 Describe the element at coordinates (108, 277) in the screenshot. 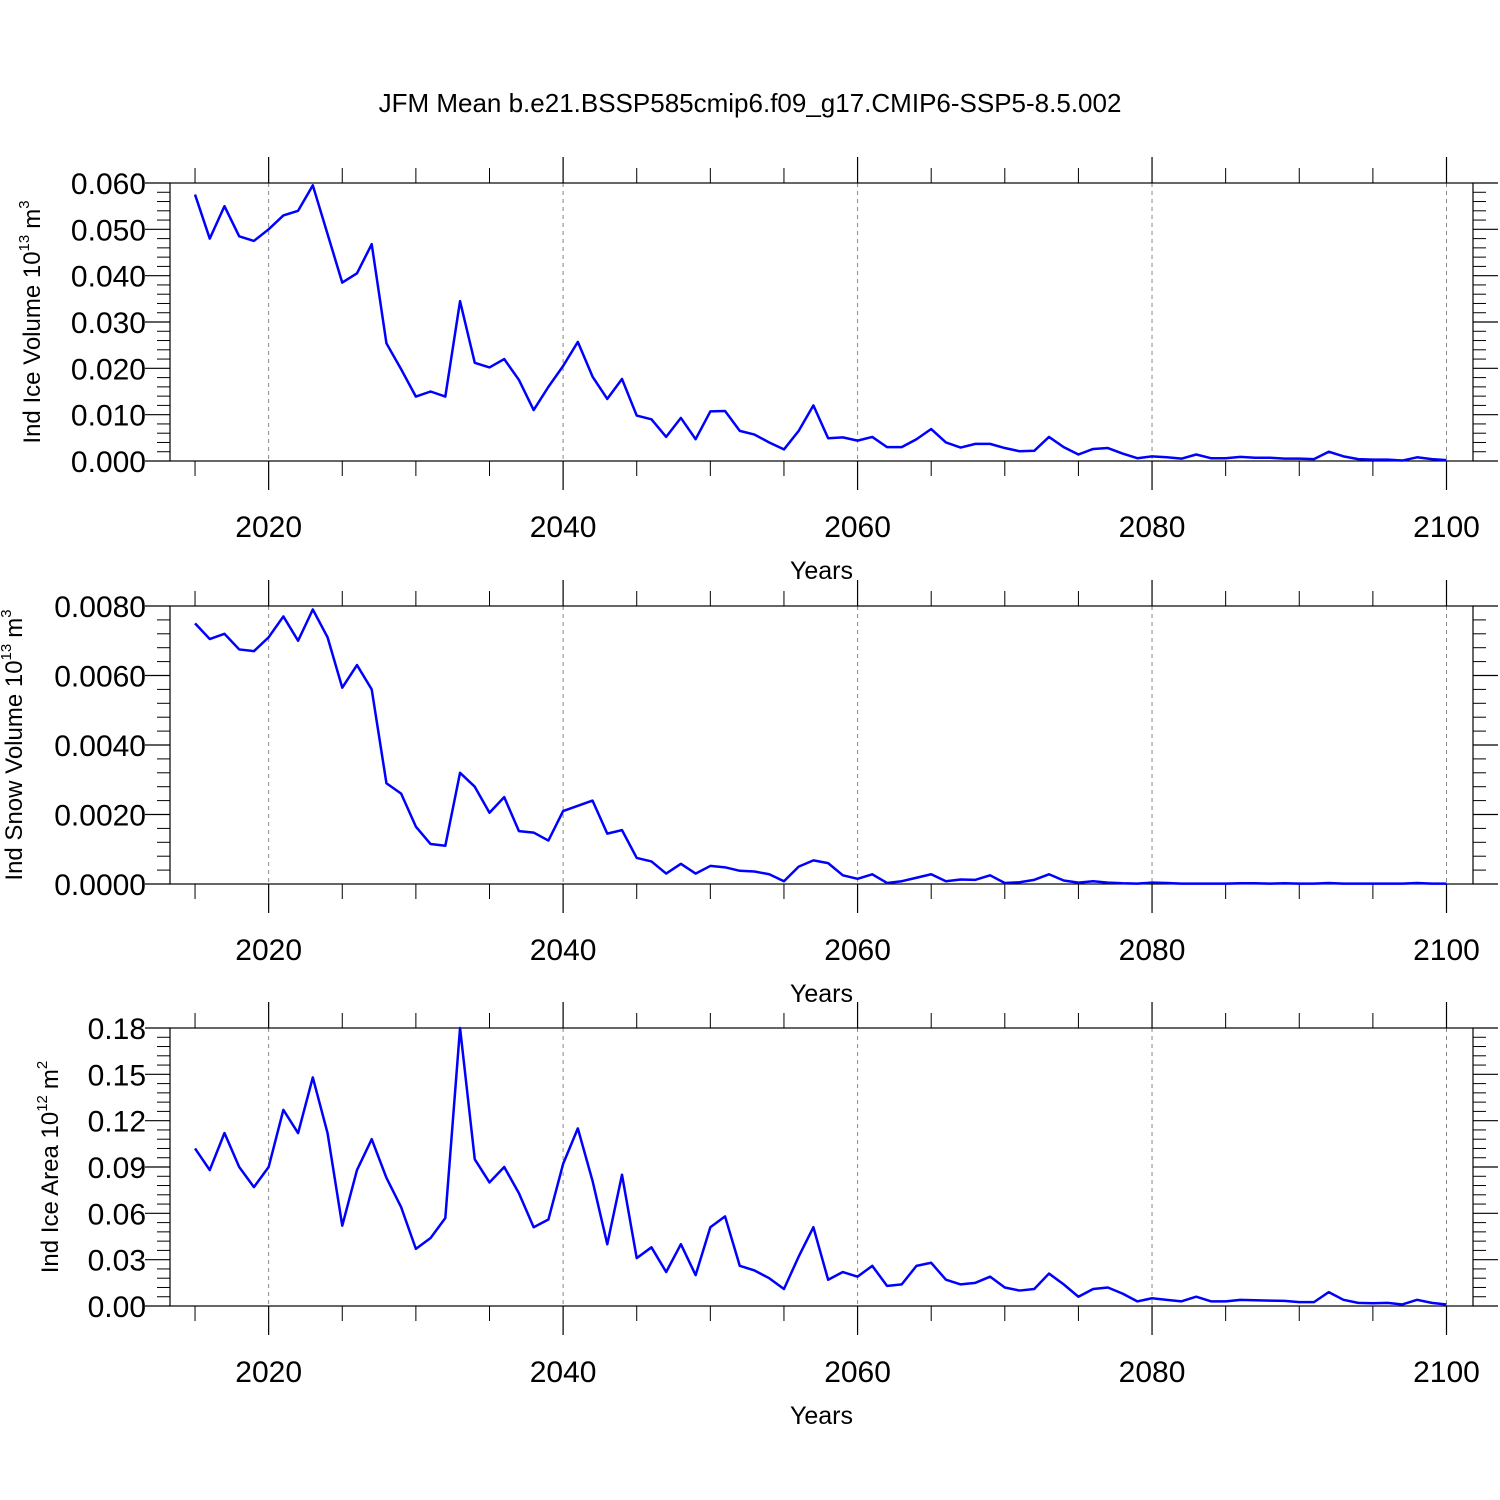

I see `y-tick-label: 0.040` at that location.